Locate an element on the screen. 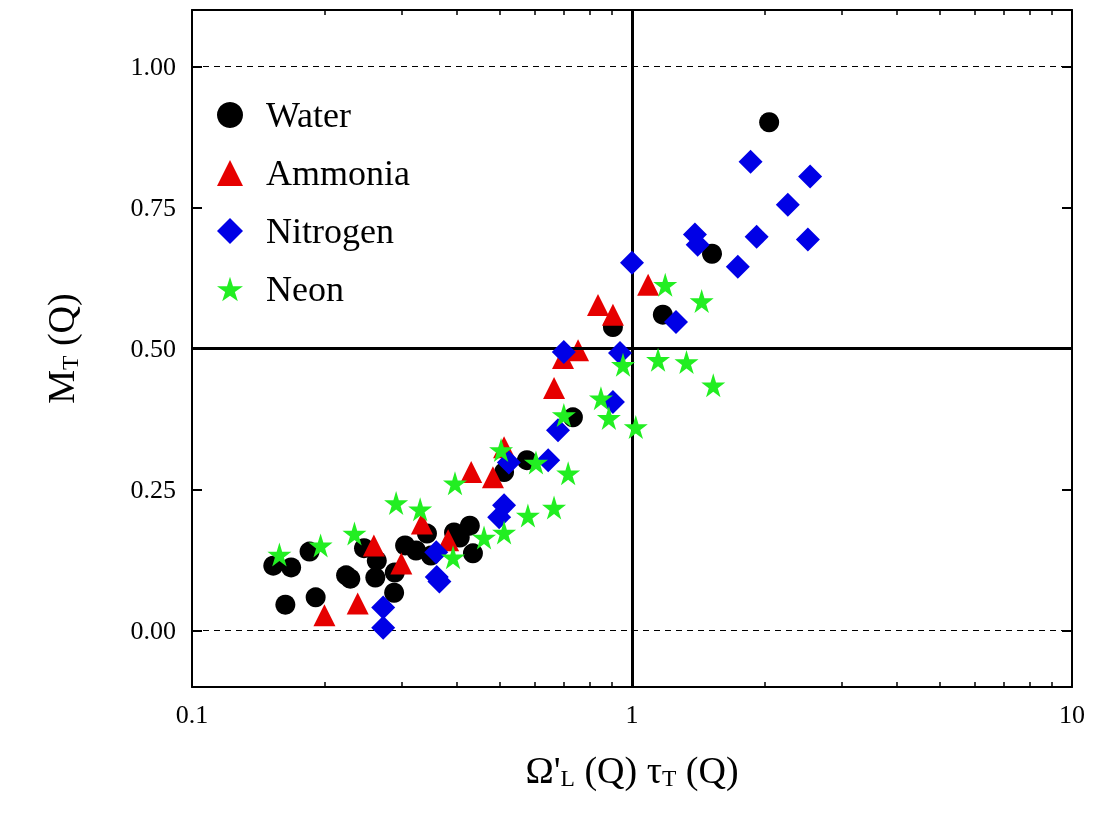  legend-label: Neon is located at coordinates (305, 289).